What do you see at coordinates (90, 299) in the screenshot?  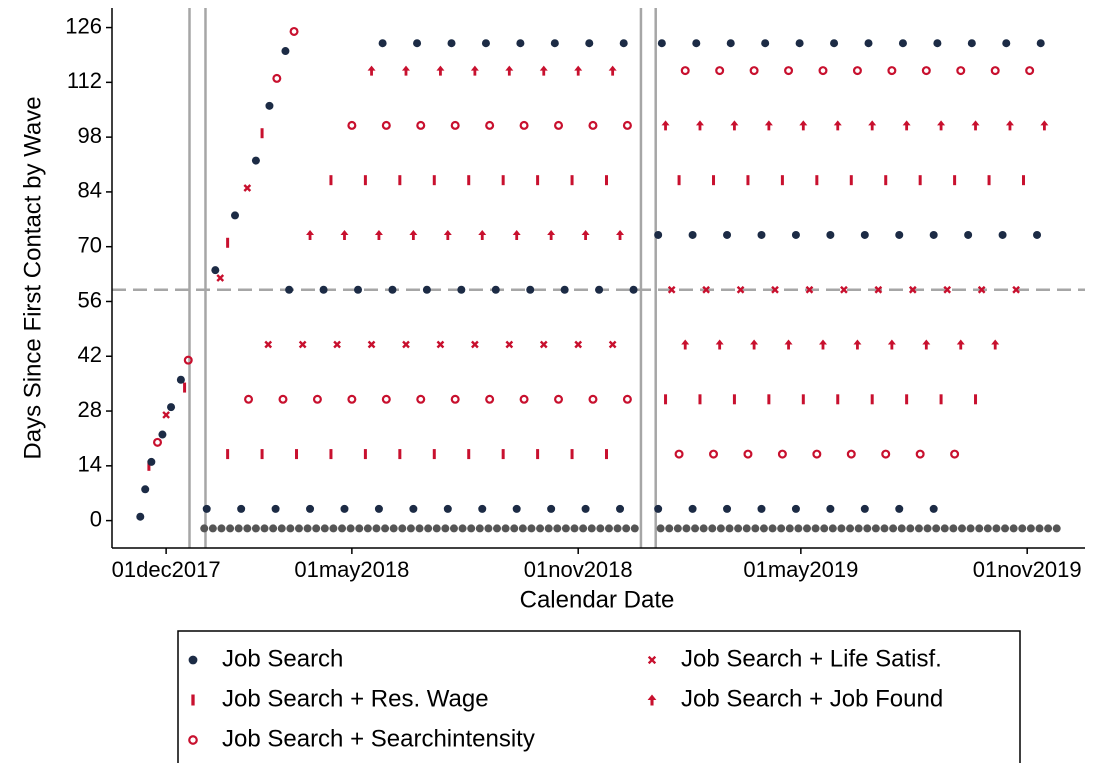 I see `y-tick-label: 56` at bounding box center [90, 299].